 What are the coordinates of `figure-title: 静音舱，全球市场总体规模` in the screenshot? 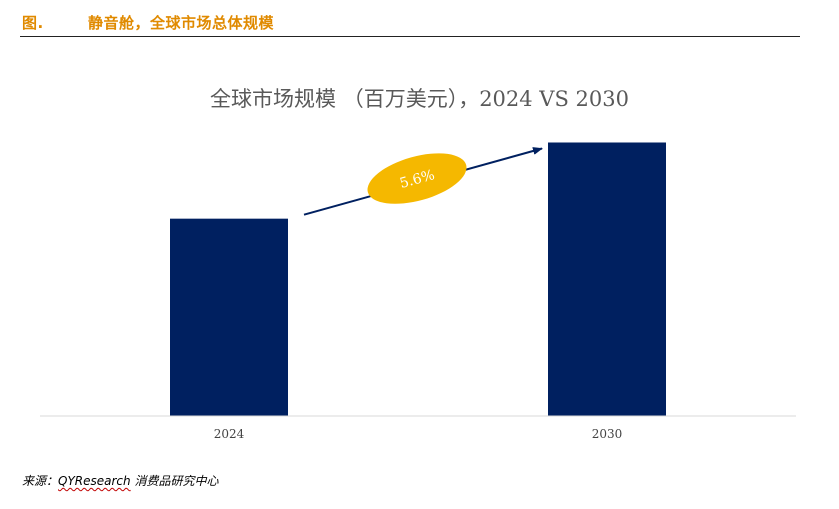 It's located at (181, 23).